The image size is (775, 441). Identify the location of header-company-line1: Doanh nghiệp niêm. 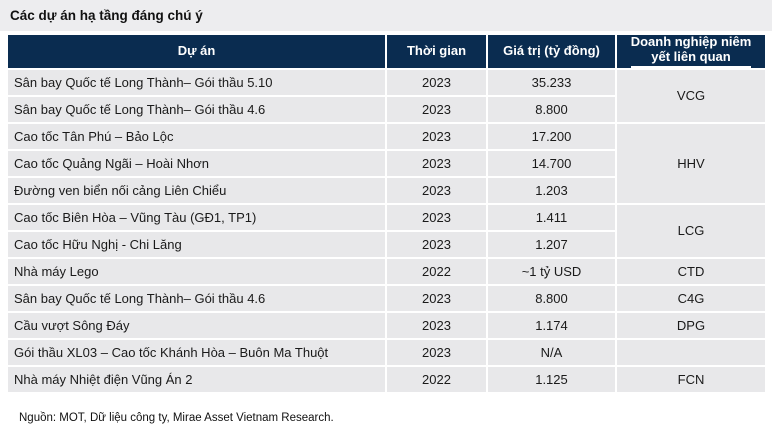
(691, 42).